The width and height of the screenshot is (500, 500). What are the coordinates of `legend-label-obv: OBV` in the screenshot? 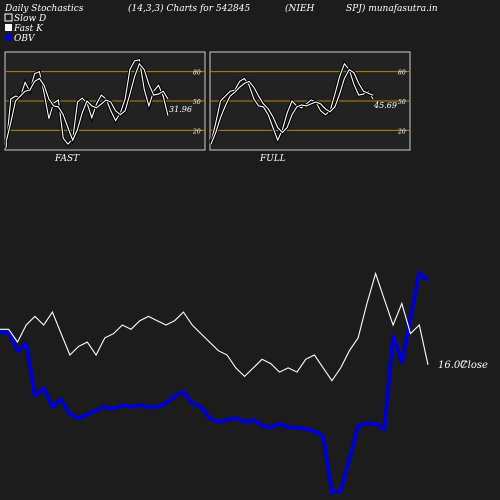 It's located at (25, 39).